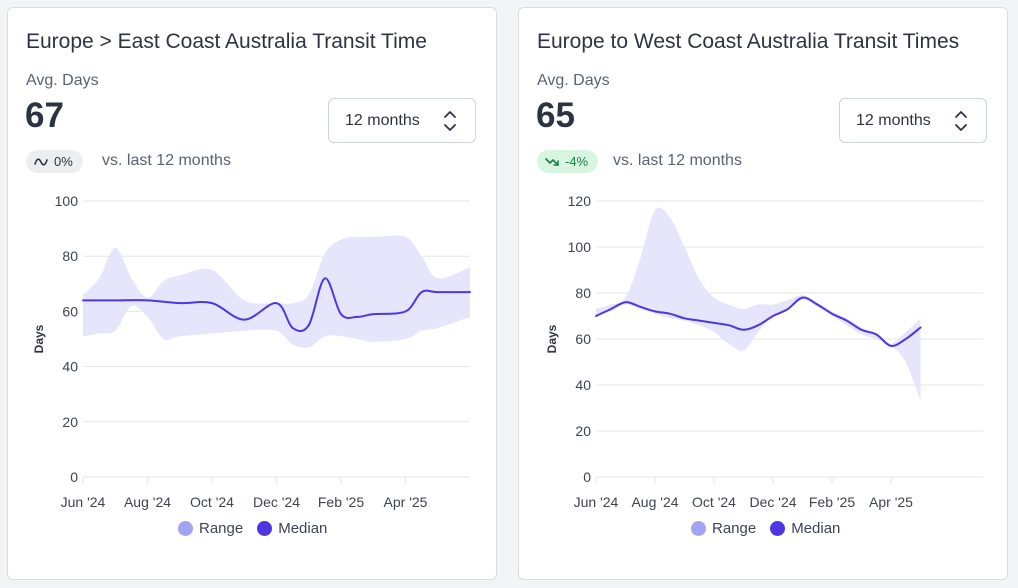 The width and height of the screenshot is (1018, 588). What do you see at coordinates (580, 201) in the screenshot?
I see `y-tick-label: 120` at bounding box center [580, 201].